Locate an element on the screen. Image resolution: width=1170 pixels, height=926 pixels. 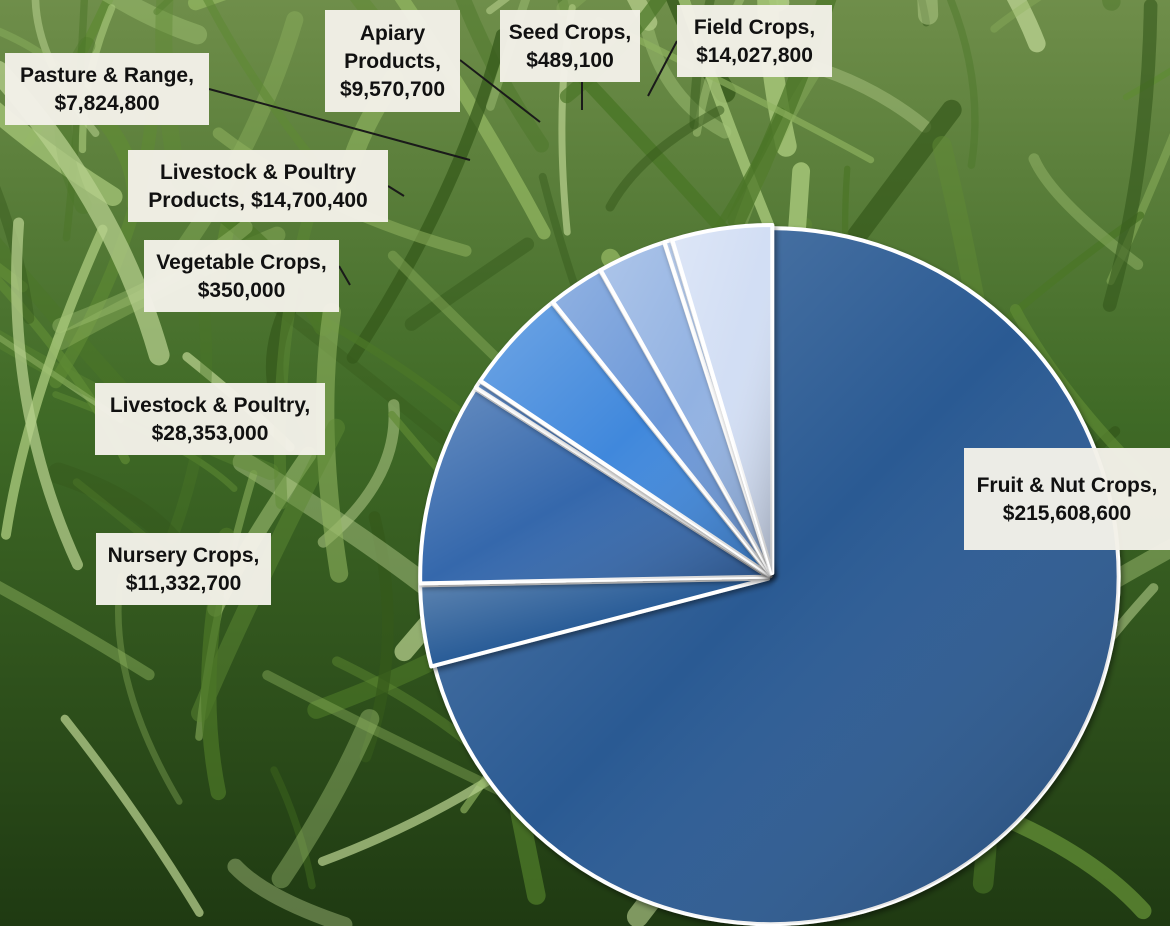
slice-label-text: $350,000 is located at coordinates (242, 290).